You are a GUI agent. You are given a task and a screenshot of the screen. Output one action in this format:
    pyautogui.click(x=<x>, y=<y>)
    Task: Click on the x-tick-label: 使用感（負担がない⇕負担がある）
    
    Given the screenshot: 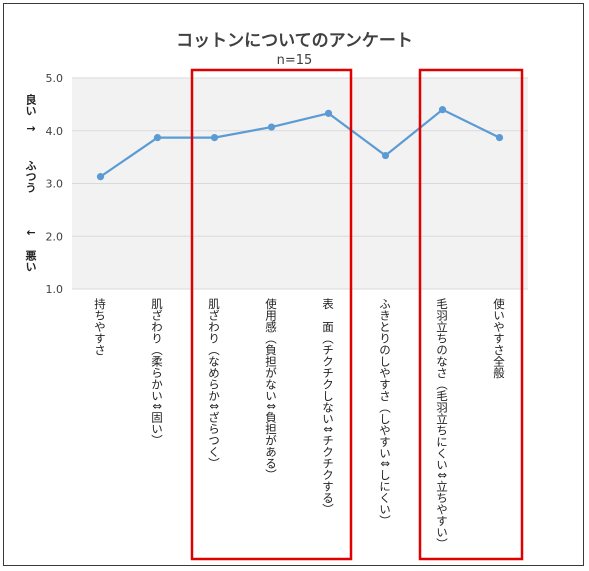 What is the action you would take?
    pyautogui.click(x=271, y=389)
    